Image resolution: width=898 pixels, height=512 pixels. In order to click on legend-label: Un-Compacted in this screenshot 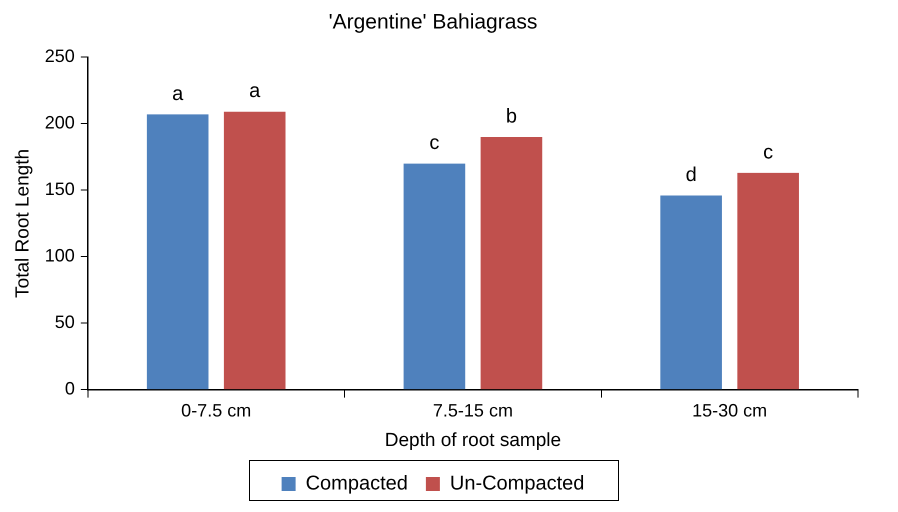, I will do `click(517, 483)`.